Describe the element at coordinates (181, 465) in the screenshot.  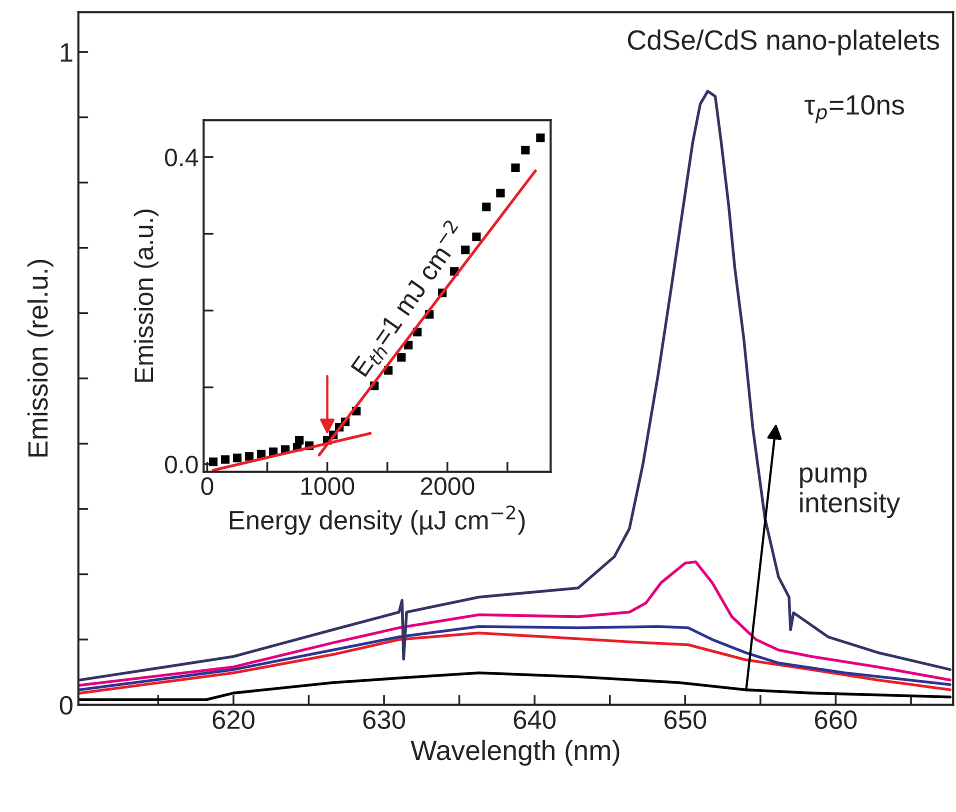
I see `y-tick-label: 0.0` at that location.